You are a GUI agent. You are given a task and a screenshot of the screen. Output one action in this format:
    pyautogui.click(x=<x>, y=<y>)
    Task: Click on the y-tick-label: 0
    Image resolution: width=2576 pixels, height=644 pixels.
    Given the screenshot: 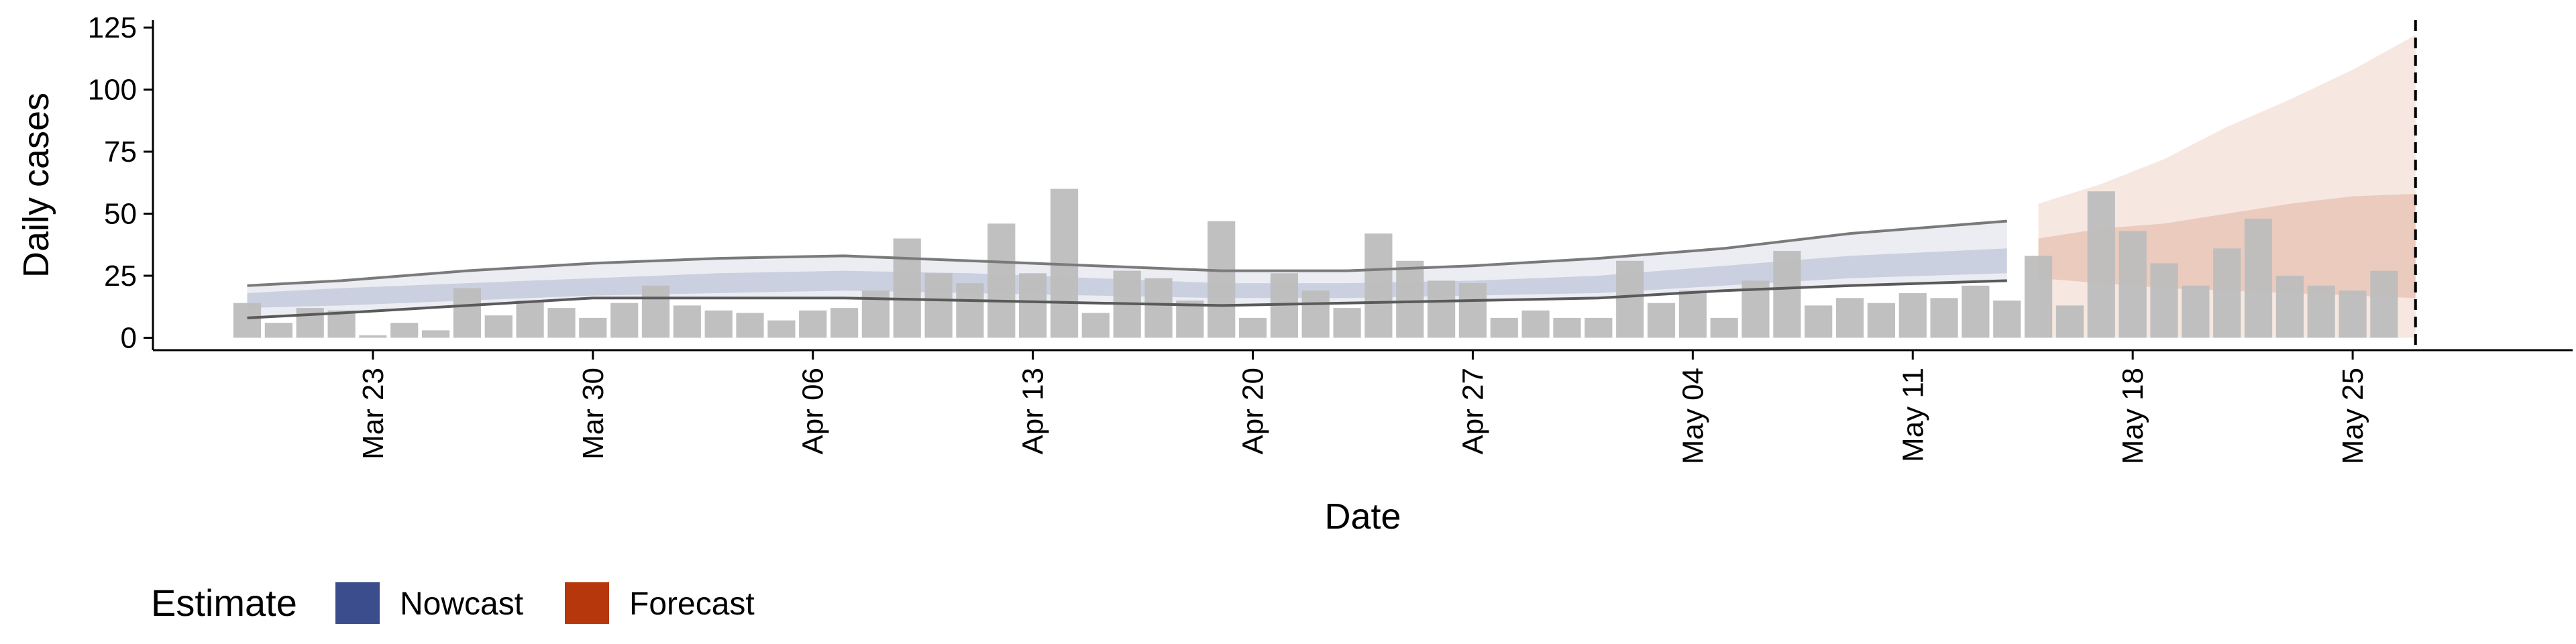 What is the action you would take?
    pyautogui.click(x=129, y=338)
    